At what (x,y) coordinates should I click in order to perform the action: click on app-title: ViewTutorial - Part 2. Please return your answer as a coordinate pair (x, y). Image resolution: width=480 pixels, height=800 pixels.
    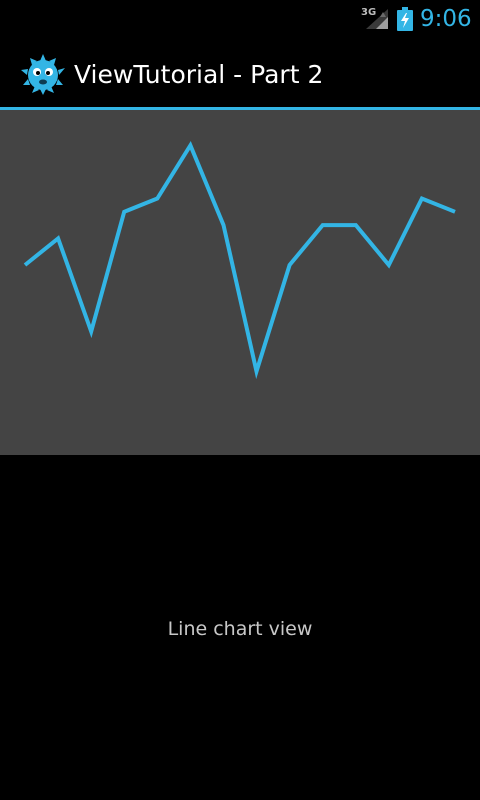
    Looking at the image, I should click on (199, 74).